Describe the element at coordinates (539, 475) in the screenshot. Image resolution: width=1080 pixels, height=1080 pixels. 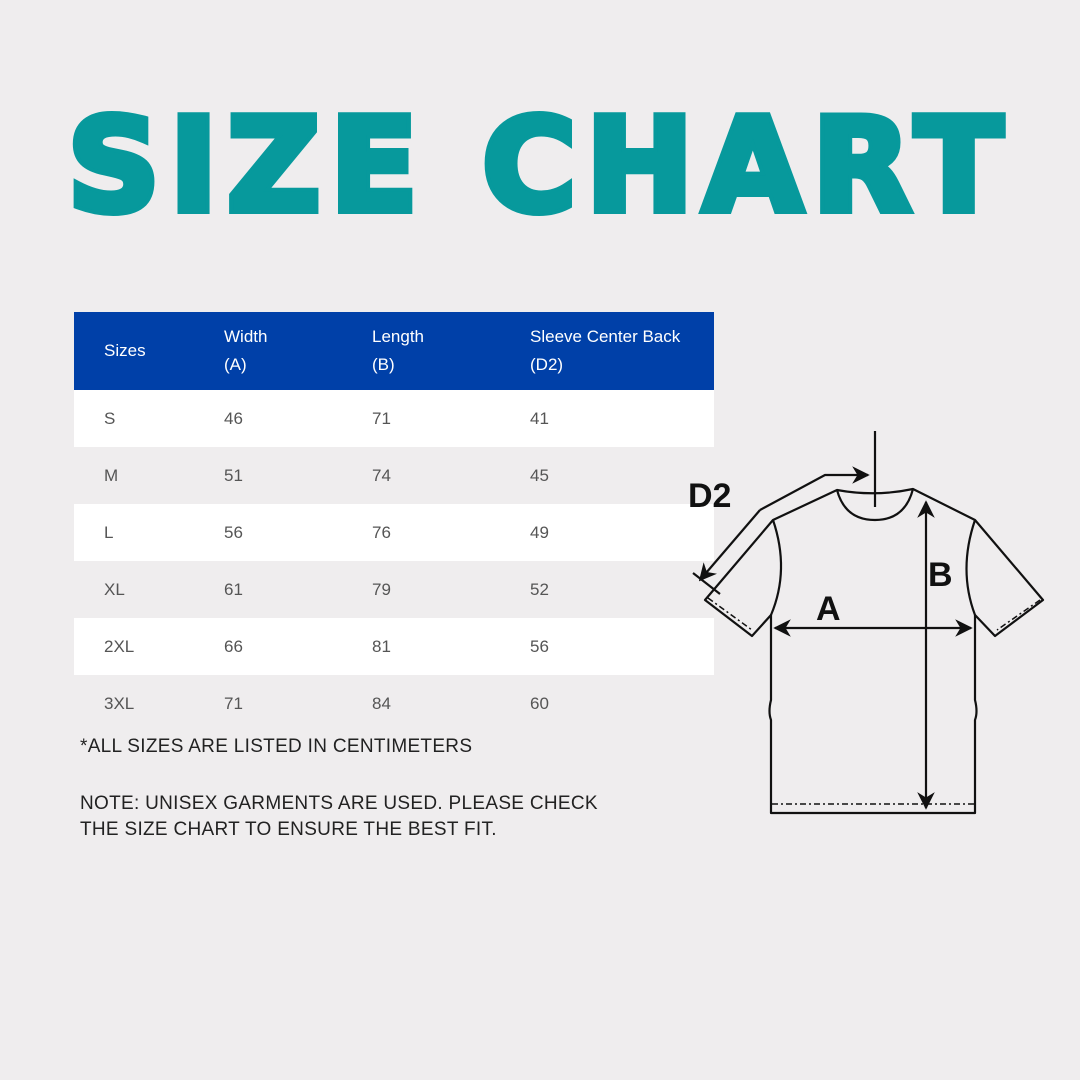
I see `table-cell: 45` at that location.